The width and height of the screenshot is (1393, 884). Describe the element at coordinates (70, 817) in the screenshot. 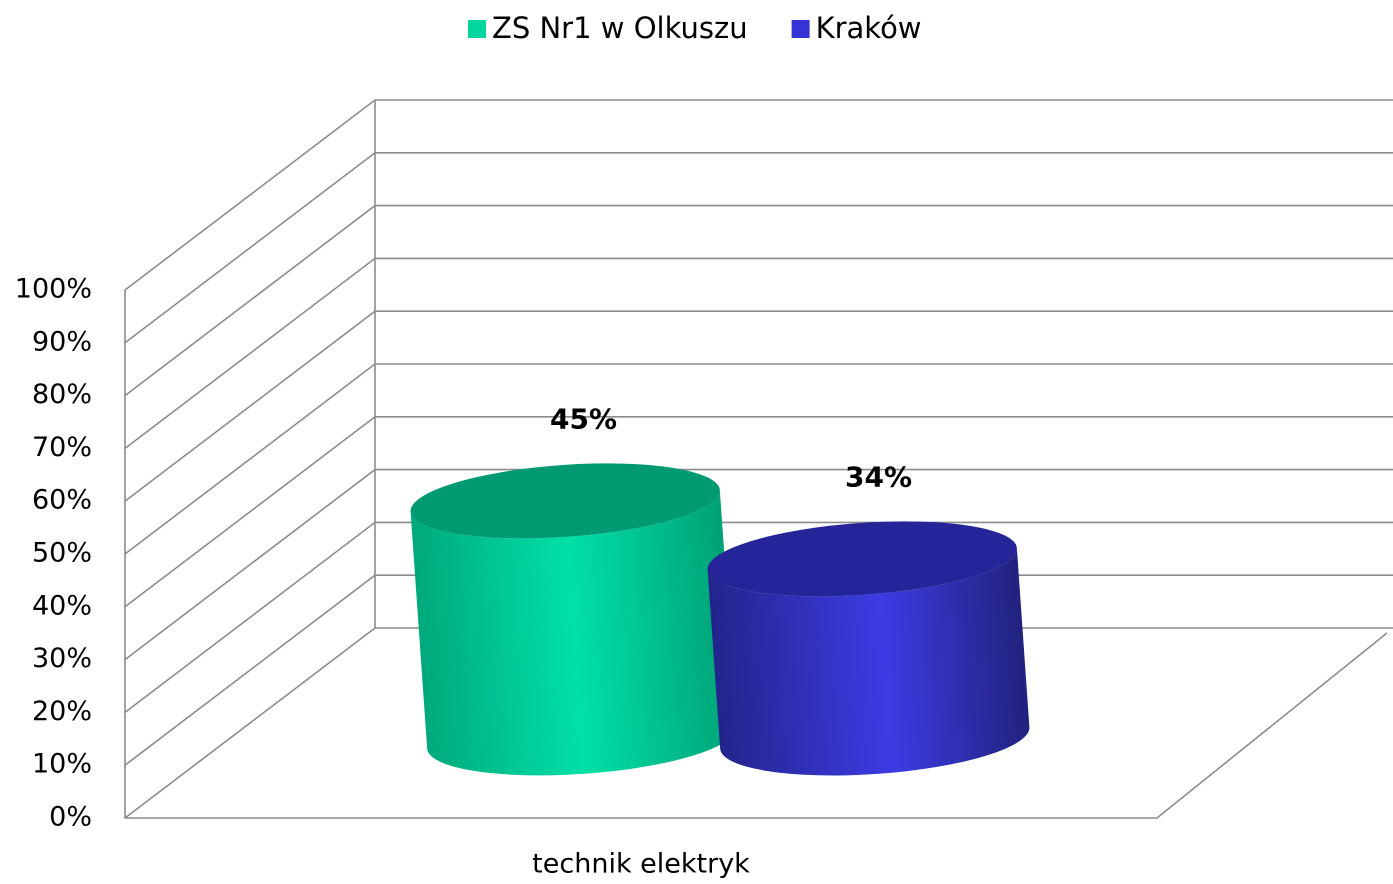

I see `y-tick-label: 0%` at that location.